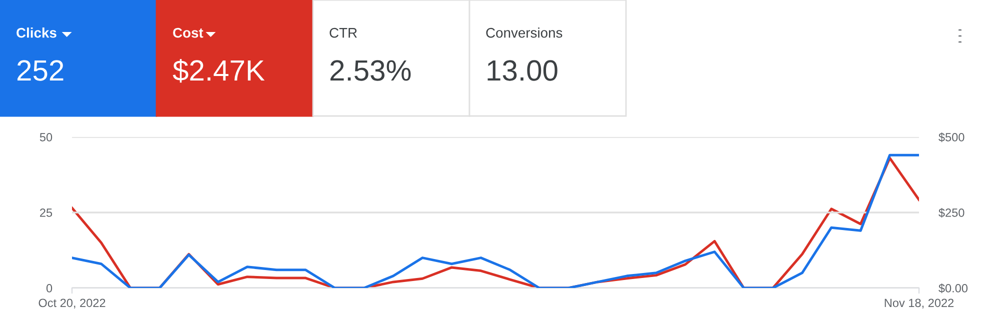 This screenshot has width=992, height=328. What do you see at coordinates (523, 70) in the screenshot?
I see `text: 13.00` at bounding box center [523, 70].